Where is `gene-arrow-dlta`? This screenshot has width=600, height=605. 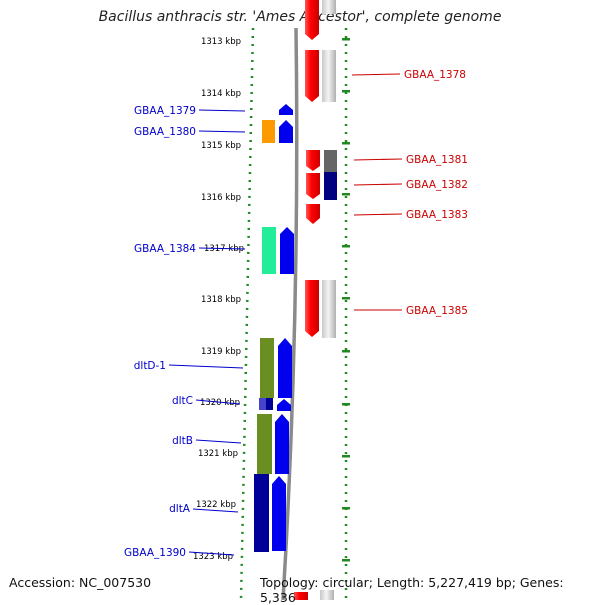 gene-arrow-dlta is located at coordinates (279, 513).